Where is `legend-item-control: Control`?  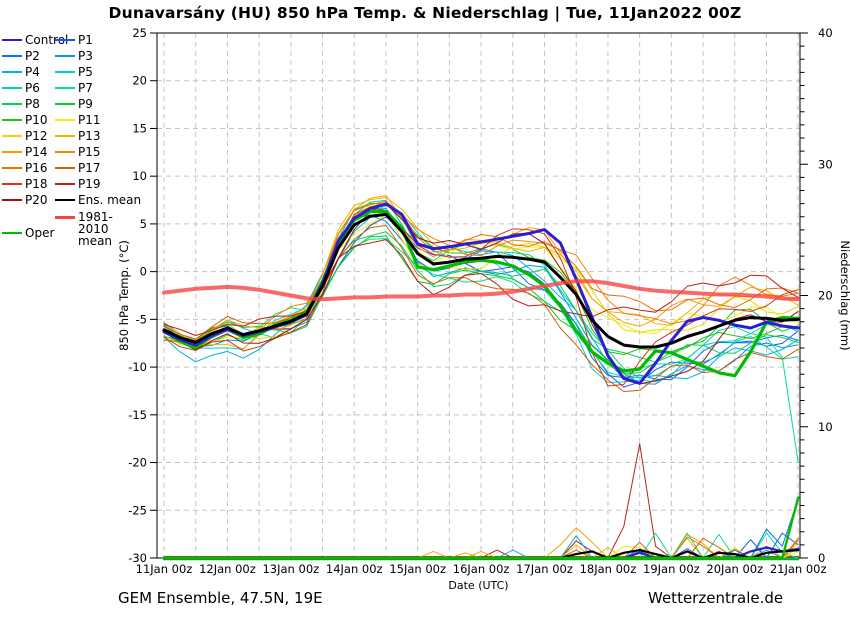
legend-item-control: Control is located at coordinates (35, 40).